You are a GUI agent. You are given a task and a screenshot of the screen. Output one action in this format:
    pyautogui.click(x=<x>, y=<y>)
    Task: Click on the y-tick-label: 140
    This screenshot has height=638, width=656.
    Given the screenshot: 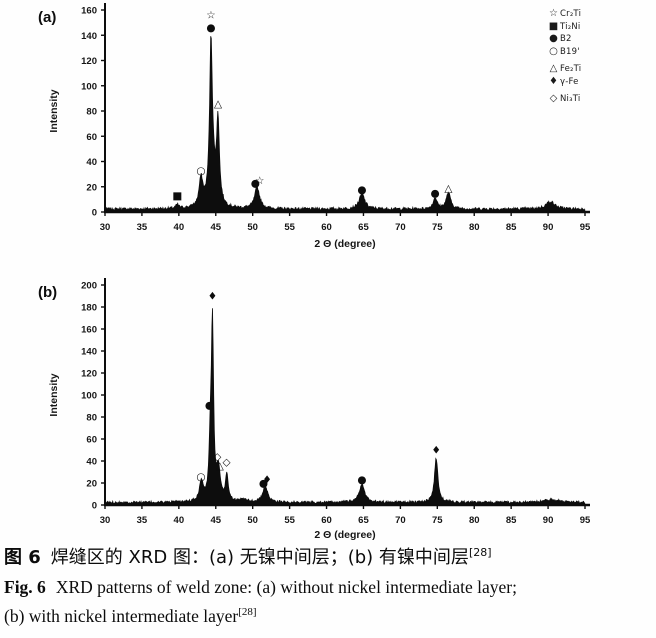 What is the action you would take?
    pyautogui.click(x=89, y=352)
    